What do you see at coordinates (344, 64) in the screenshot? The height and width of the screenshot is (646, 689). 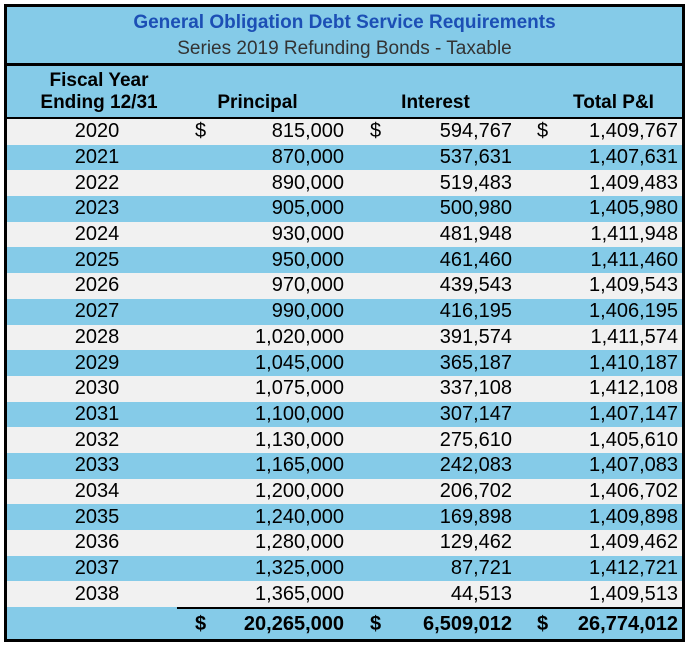 I see `title-divider` at bounding box center [344, 64].